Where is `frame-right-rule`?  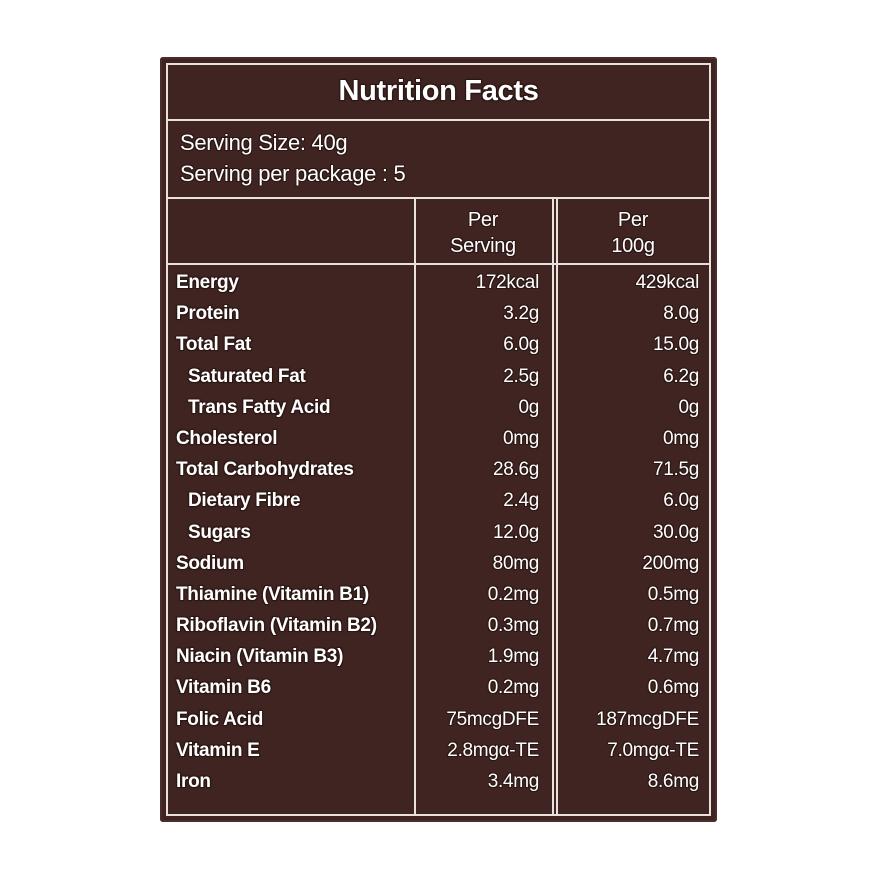
frame-right-rule is located at coordinates (710, 439).